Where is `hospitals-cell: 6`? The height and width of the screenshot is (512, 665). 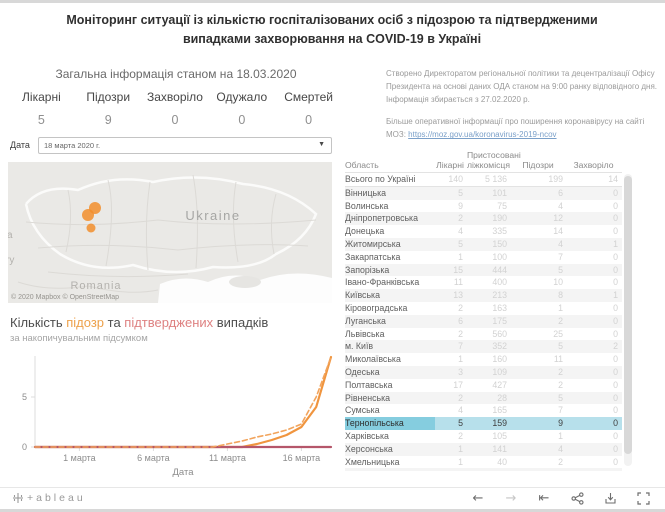 hospitals-cell: 6 is located at coordinates (460, 320).